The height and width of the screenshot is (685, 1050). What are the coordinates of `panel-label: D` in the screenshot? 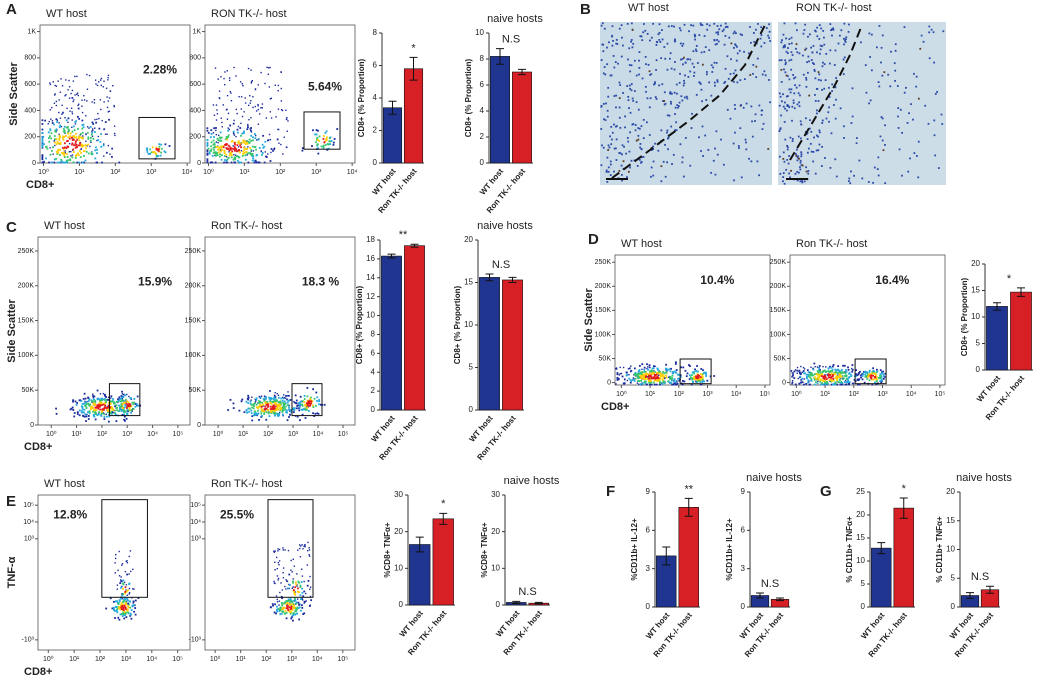 It's located at (593, 239).